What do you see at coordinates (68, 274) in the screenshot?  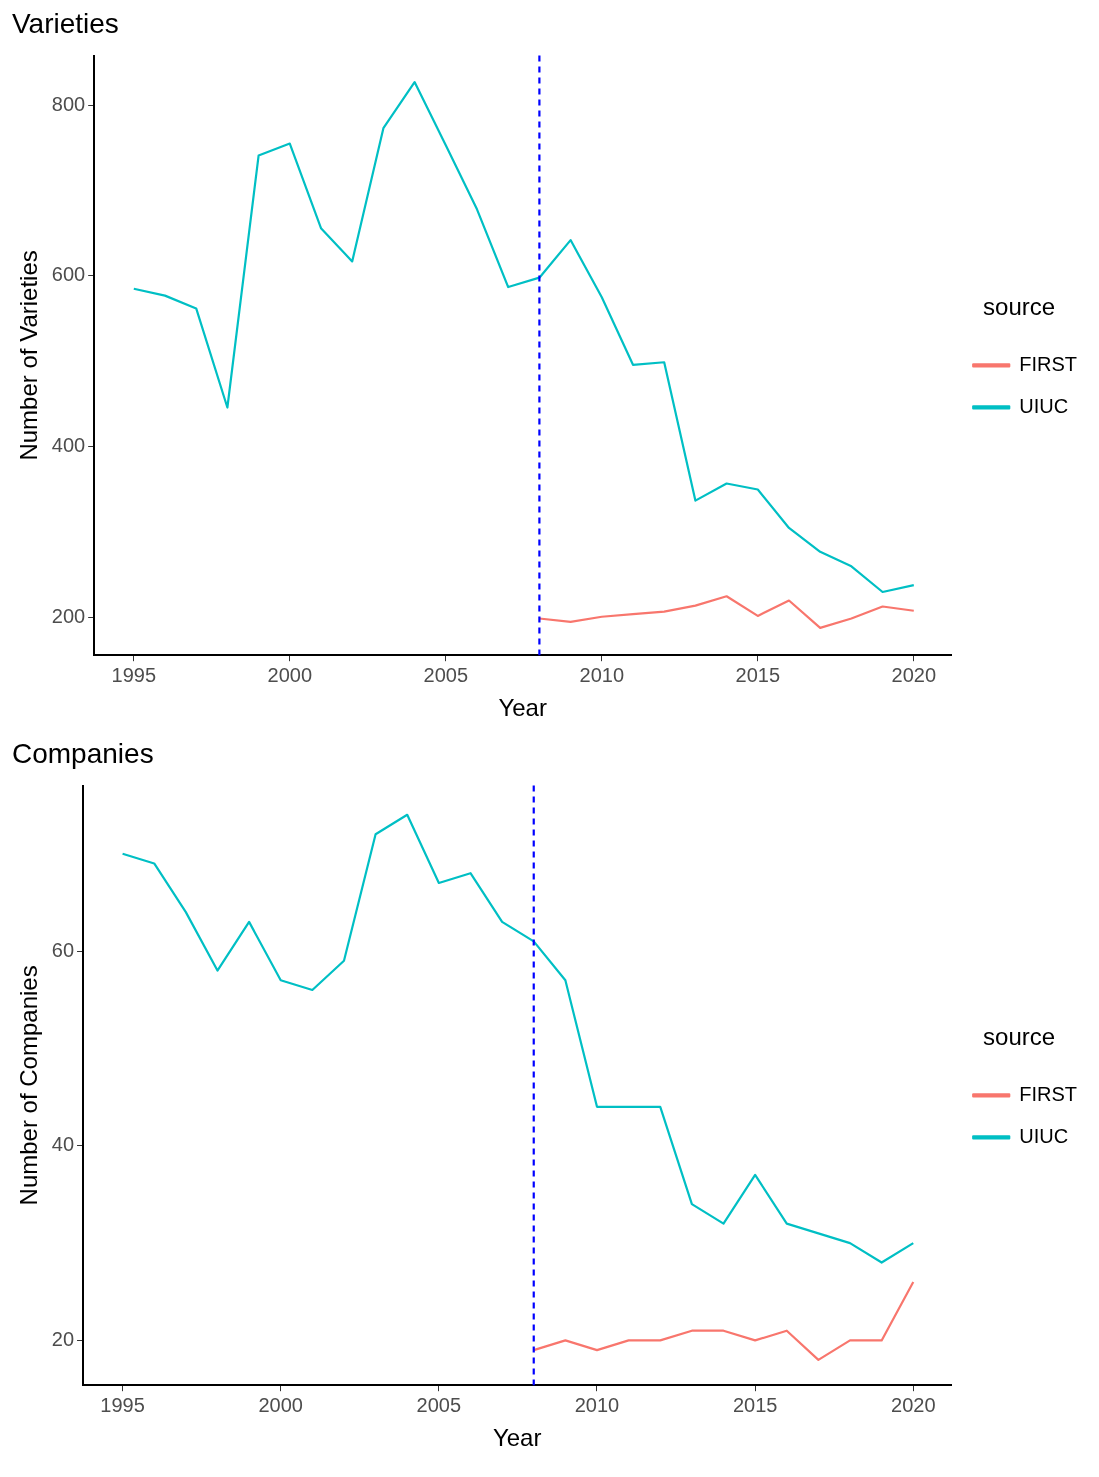 I see `y-tick-label: 600` at bounding box center [68, 274].